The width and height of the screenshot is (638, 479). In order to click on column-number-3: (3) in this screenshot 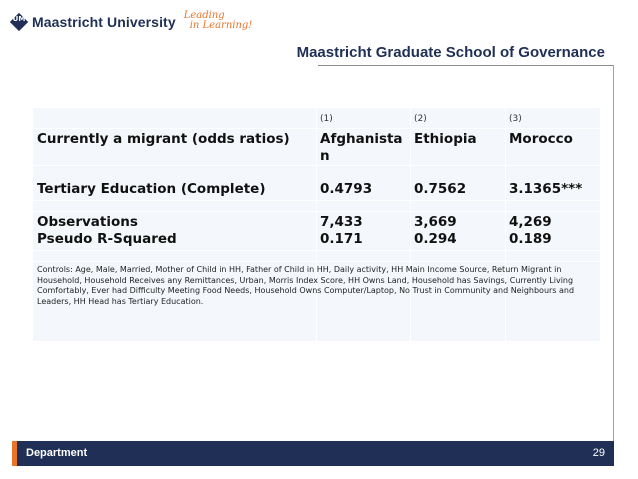, I will do `click(515, 119)`.